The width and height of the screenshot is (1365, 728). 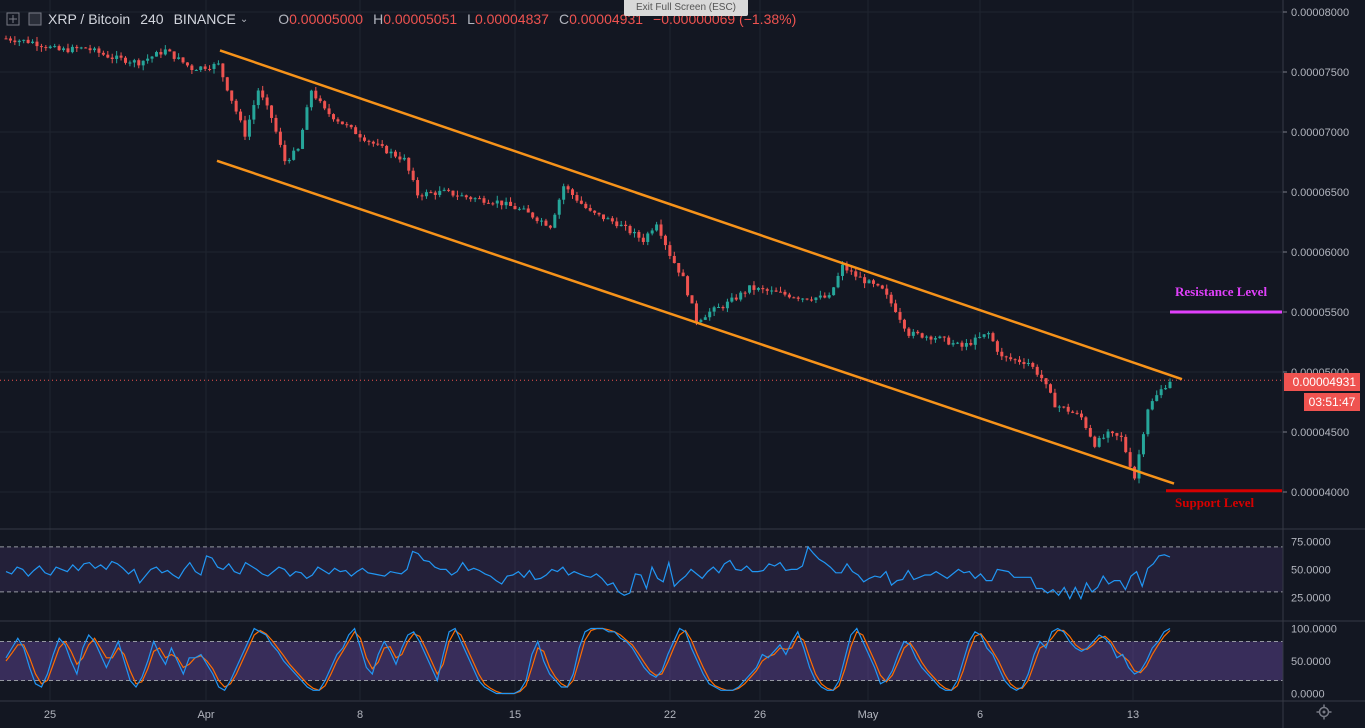 What do you see at coordinates (1320, 313) in the screenshot?
I see `y-tick-label: 0.00005500` at bounding box center [1320, 313].